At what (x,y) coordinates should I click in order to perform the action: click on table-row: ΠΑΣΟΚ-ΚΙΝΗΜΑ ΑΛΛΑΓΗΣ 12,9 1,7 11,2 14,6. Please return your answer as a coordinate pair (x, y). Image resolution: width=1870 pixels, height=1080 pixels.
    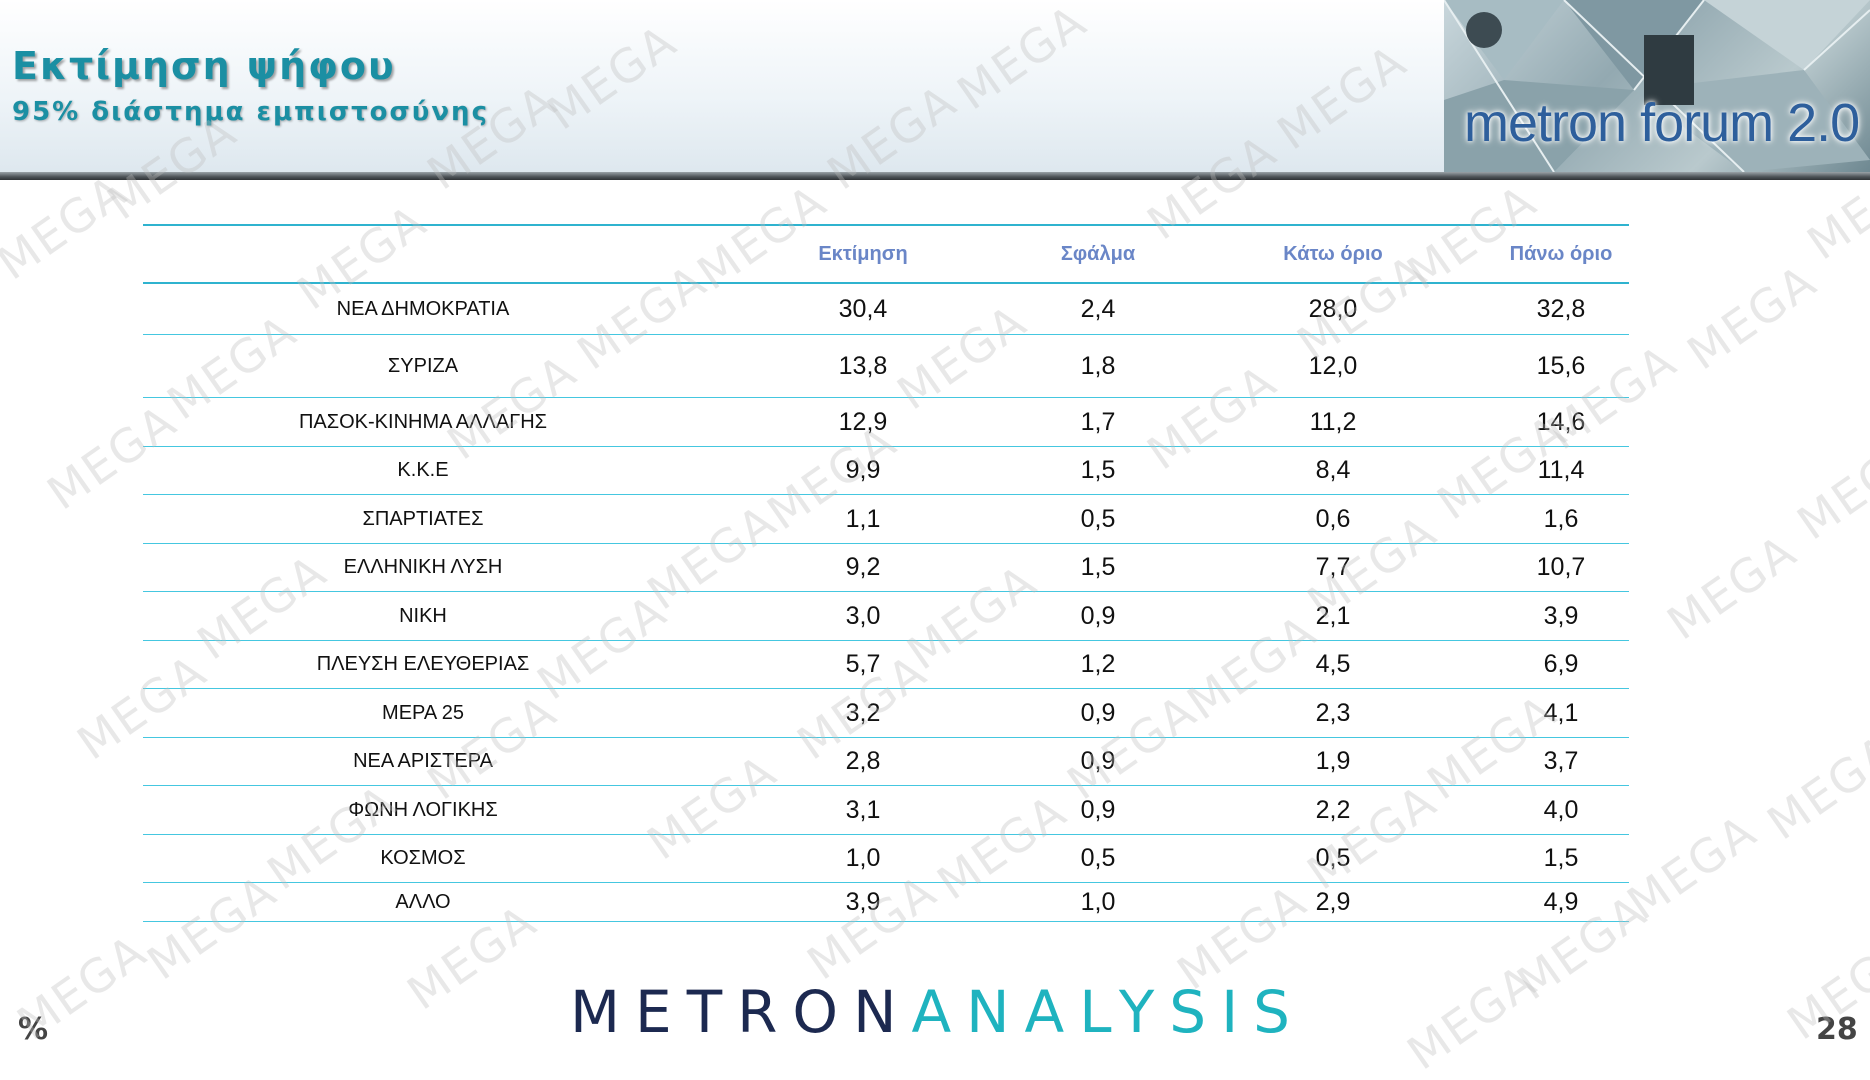
    Looking at the image, I should click on (886, 422).